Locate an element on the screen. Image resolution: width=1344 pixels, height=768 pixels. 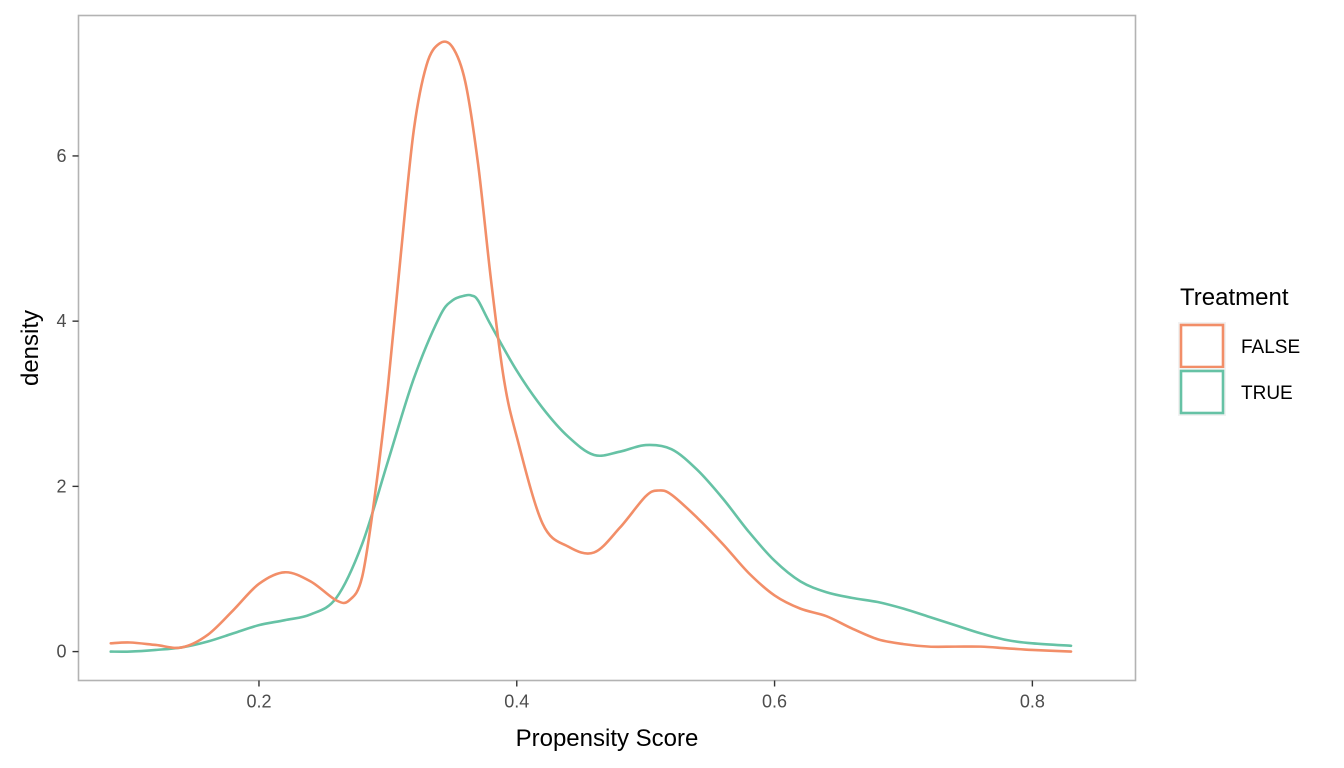
x-tick-label: 0.6 is located at coordinates (774, 702).